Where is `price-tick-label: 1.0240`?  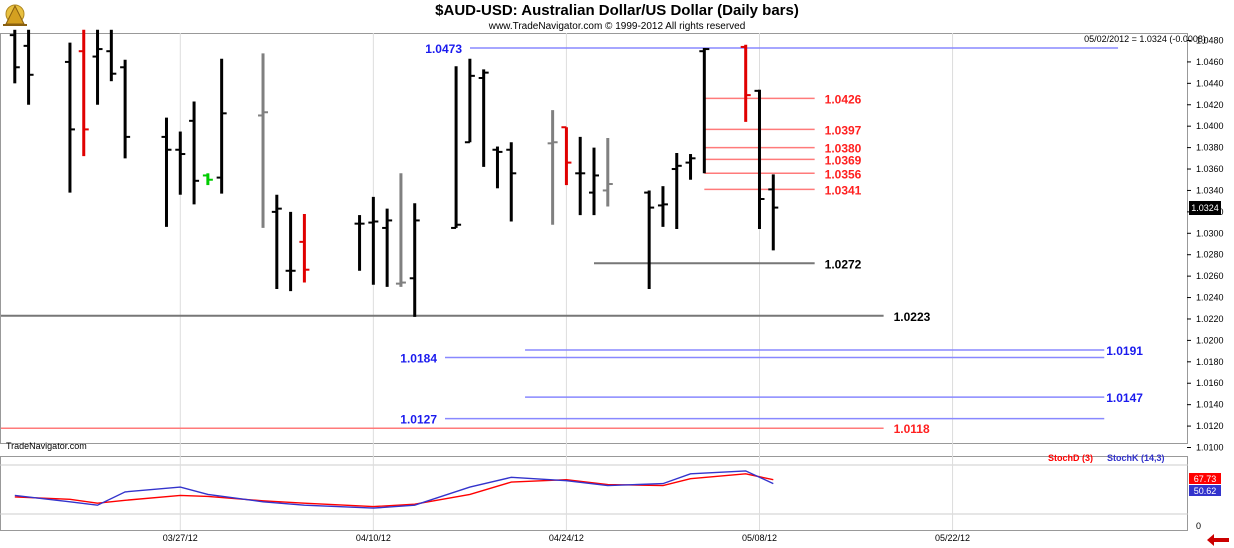 price-tick-label: 1.0240 is located at coordinates (1210, 298).